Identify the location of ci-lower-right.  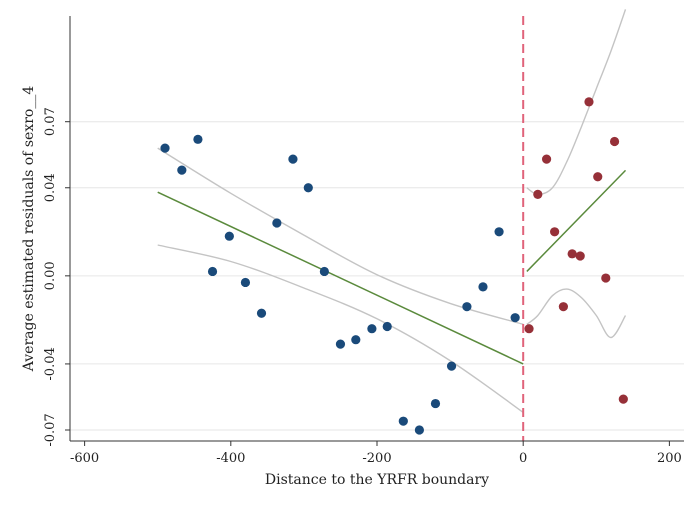
(576, 313).